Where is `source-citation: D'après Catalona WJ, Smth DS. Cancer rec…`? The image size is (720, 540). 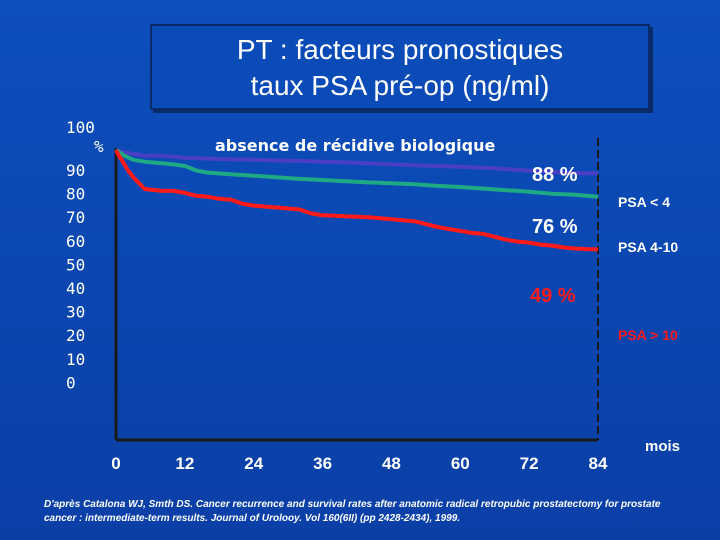
source-citation: D'après Catalona WJ, Smth DS. Cancer rec… is located at coordinates (352, 511).